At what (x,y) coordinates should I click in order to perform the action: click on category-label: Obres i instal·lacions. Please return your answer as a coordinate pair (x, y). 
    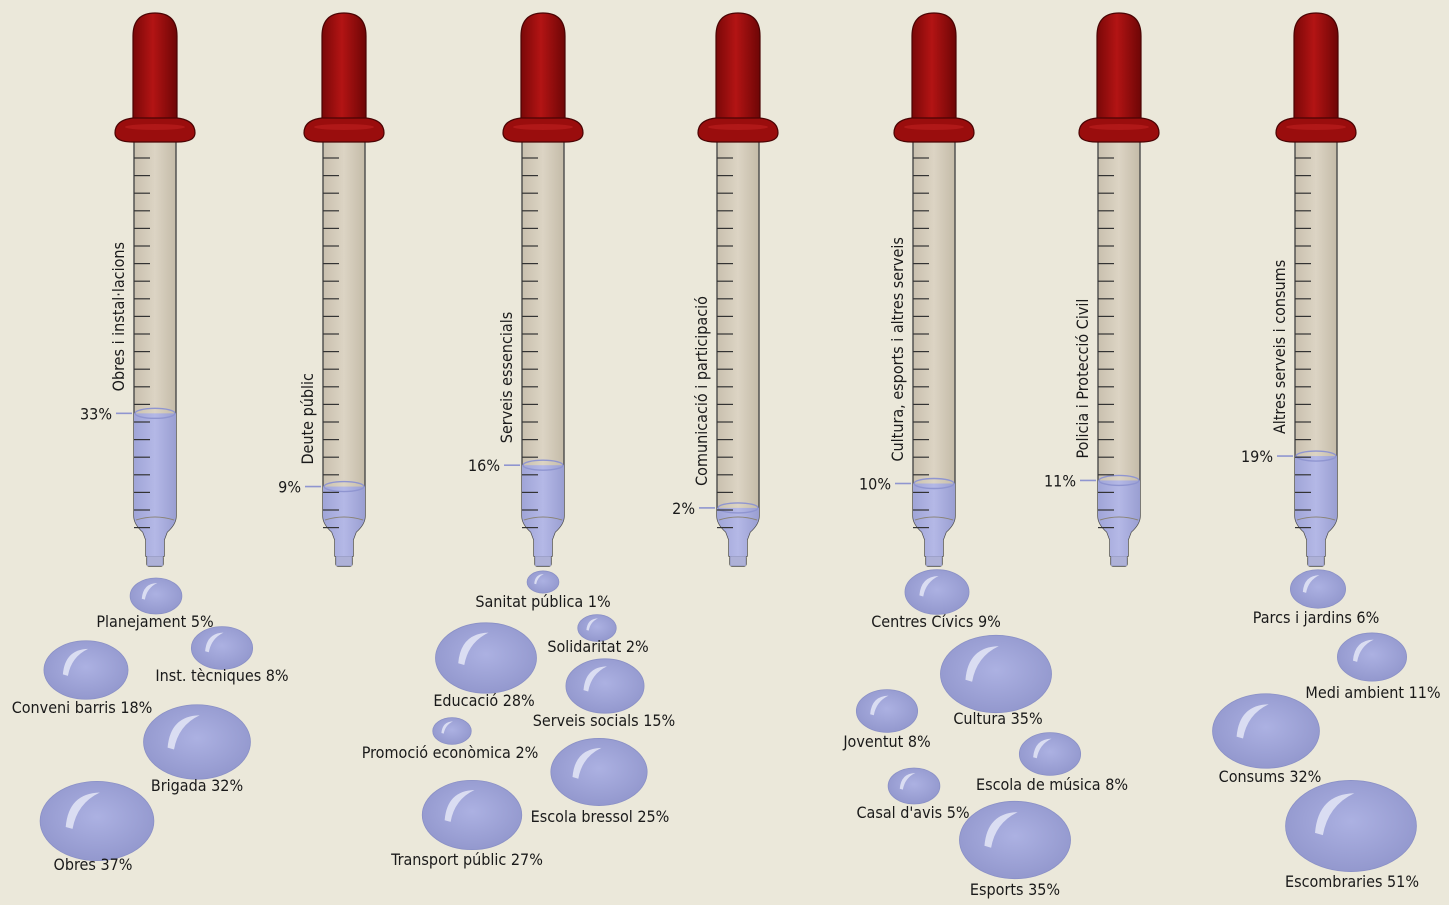
    Looking at the image, I should click on (118, 316).